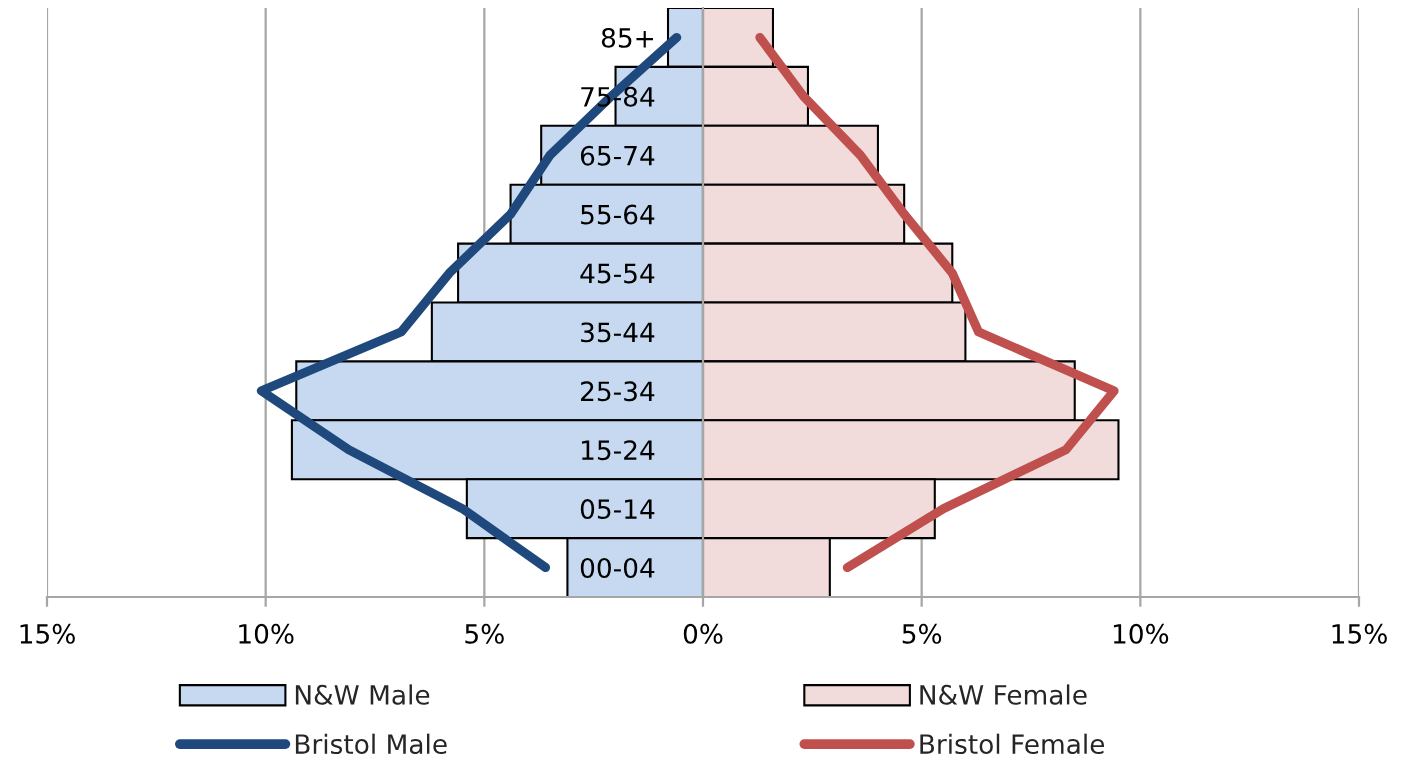 Image resolution: width=1412 pixels, height=765 pixels. What do you see at coordinates (618, 391) in the screenshot?
I see `y-tick-label: 25-34` at bounding box center [618, 391].